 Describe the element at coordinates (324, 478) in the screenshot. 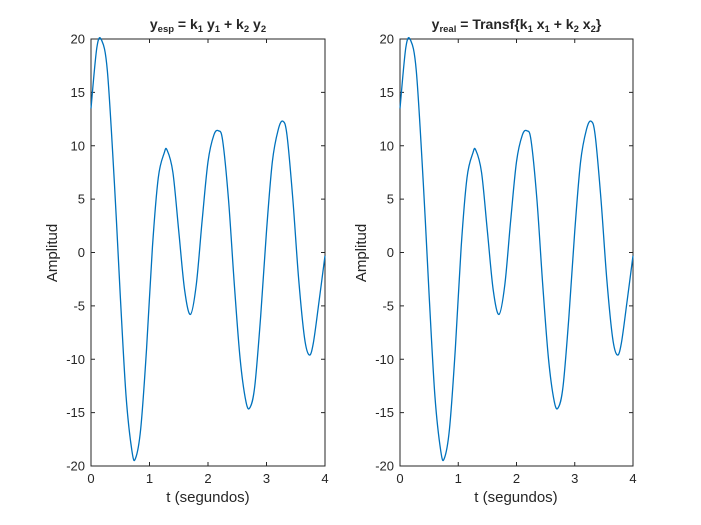

I see `left-x-tick-label: 4` at that location.